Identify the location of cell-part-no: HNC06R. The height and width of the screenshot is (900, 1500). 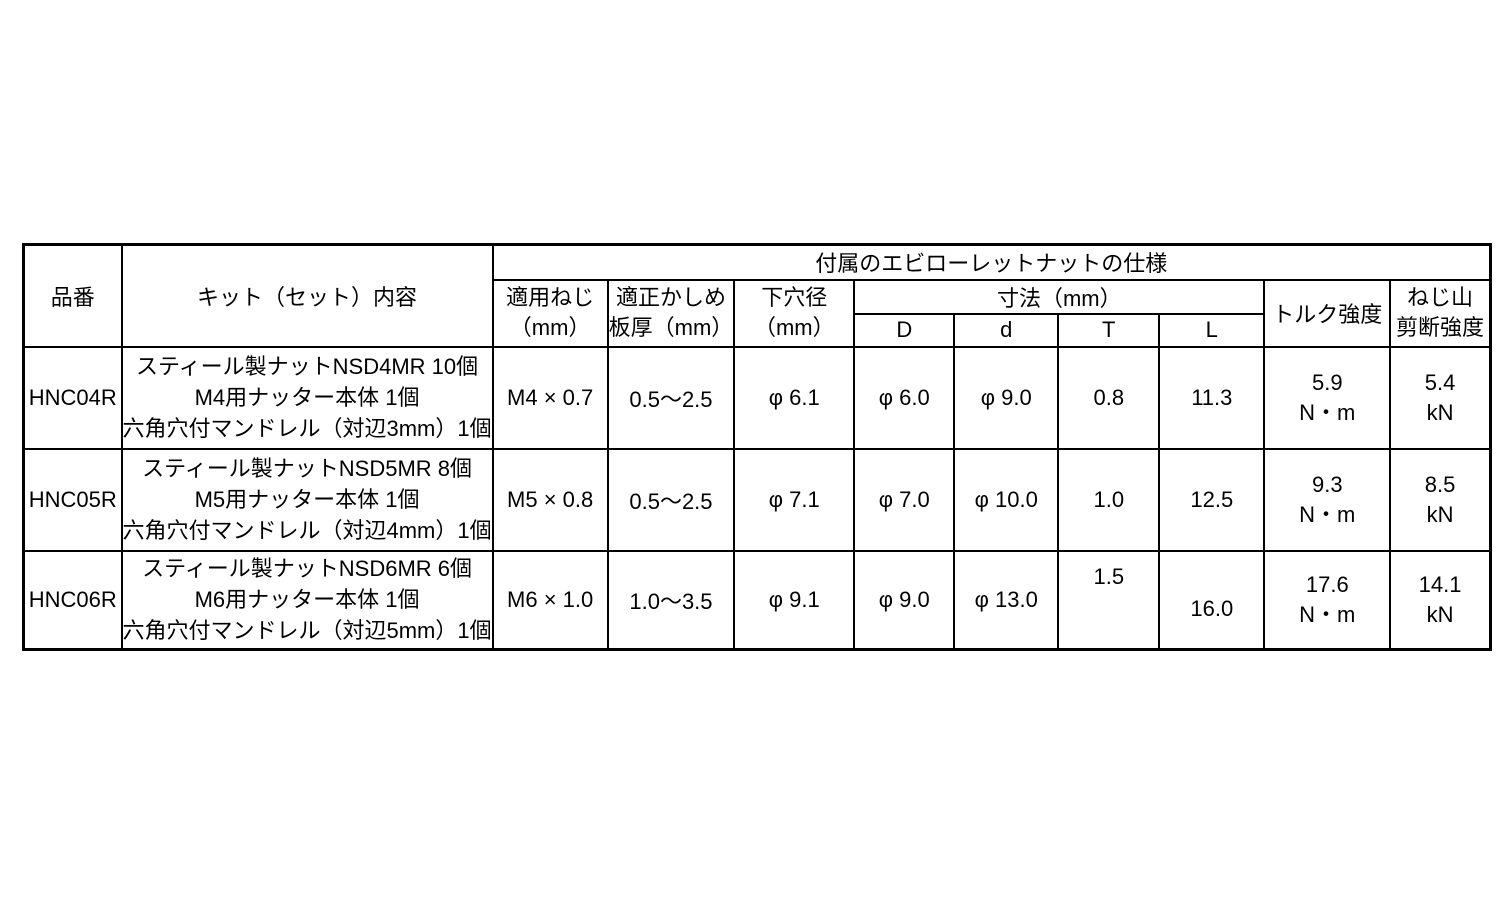
(72, 600).